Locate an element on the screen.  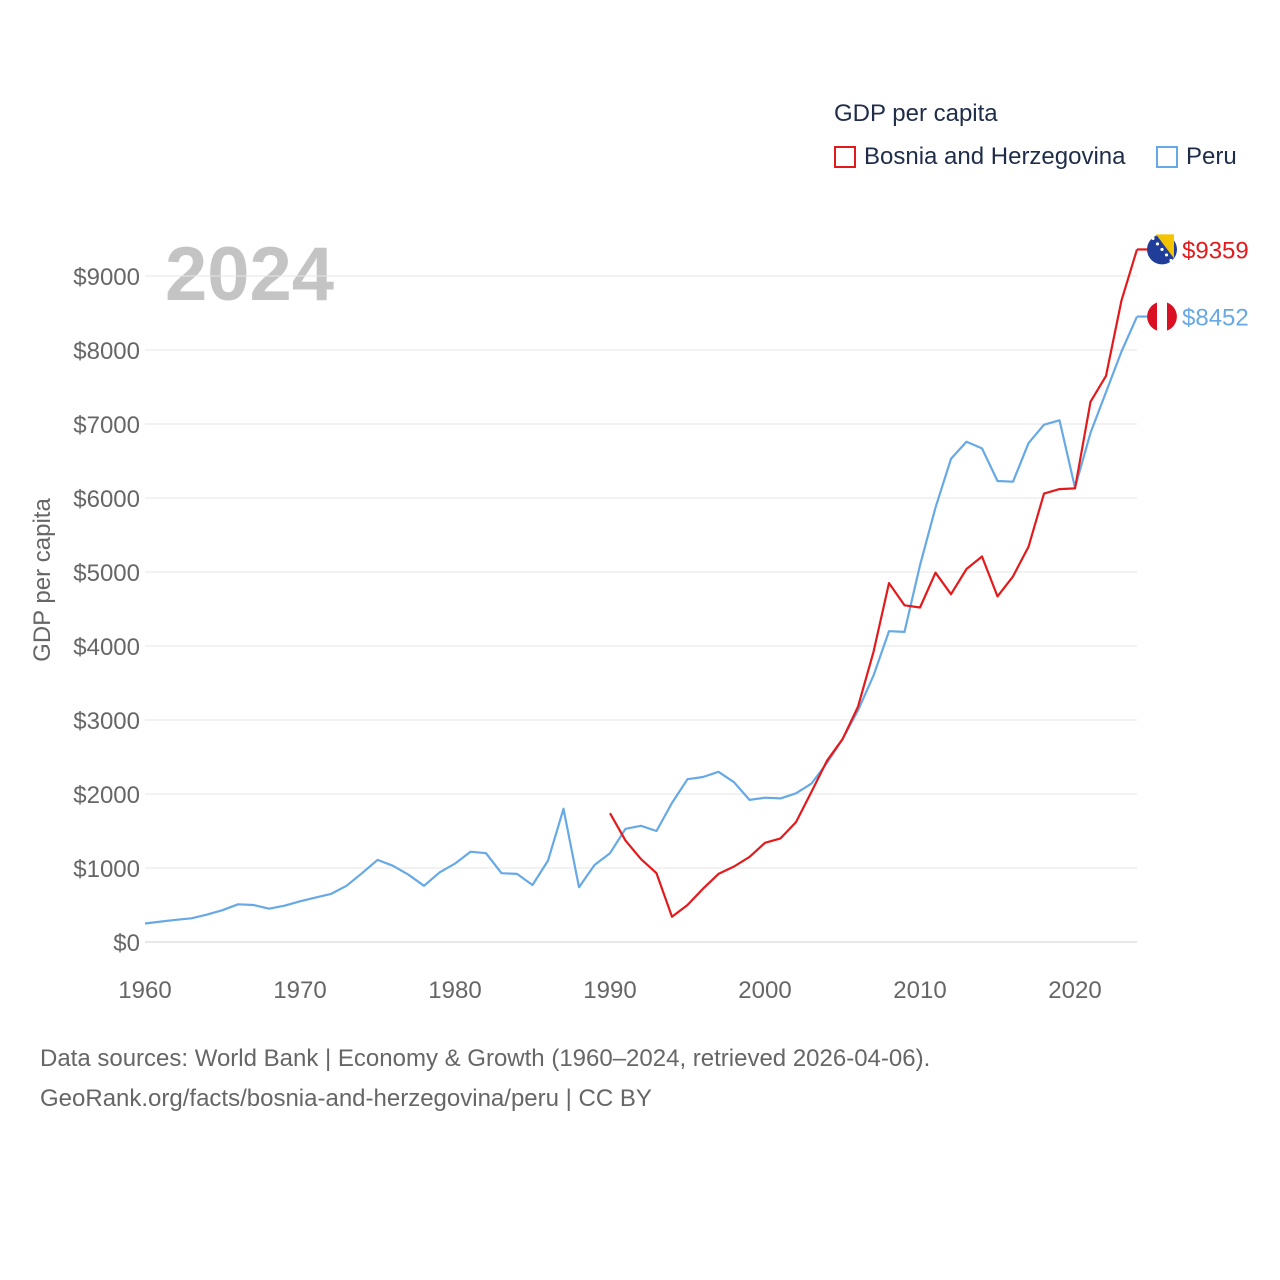
flag-peru-left is located at coordinates (1152, 316).